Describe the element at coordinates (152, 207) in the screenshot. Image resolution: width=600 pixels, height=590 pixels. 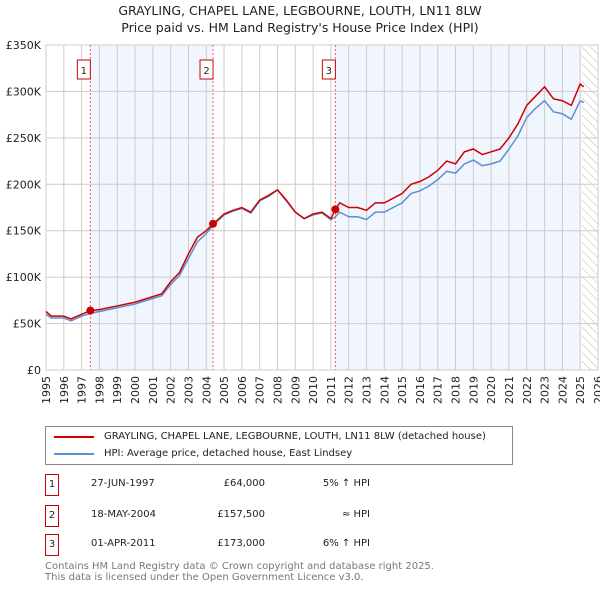
I see `shaded-period` at that location.